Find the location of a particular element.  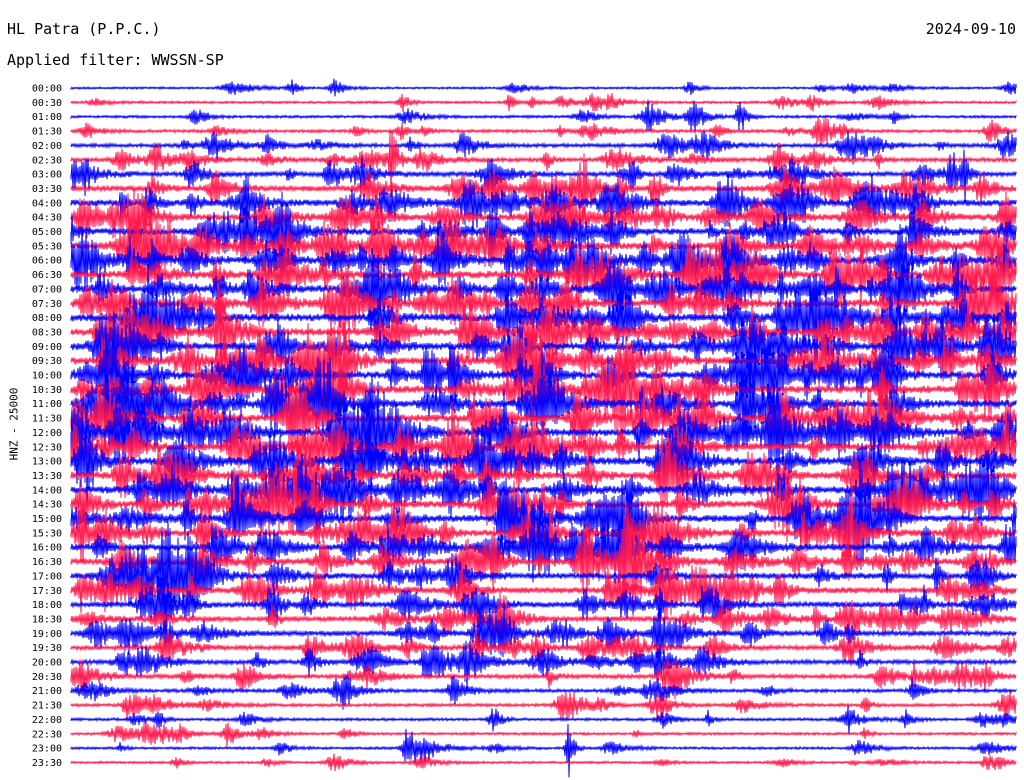

time-label: 01:00 is located at coordinates (47, 117).